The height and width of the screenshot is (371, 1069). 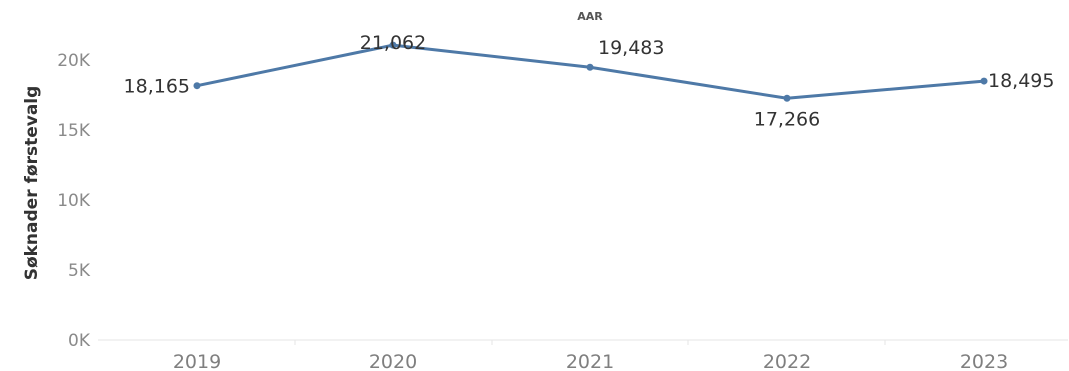 What do you see at coordinates (787, 119) in the screenshot?
I see `data-label: 17,266` at bounding box center [787, 119].